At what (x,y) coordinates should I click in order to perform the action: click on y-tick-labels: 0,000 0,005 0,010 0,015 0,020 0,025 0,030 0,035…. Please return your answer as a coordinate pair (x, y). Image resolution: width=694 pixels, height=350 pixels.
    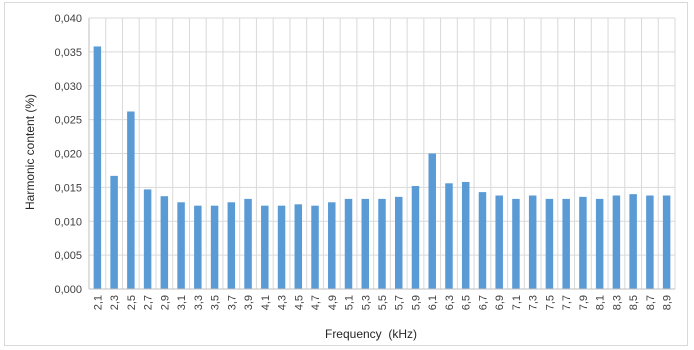
    Looking at the image, I should click on (68, 154).